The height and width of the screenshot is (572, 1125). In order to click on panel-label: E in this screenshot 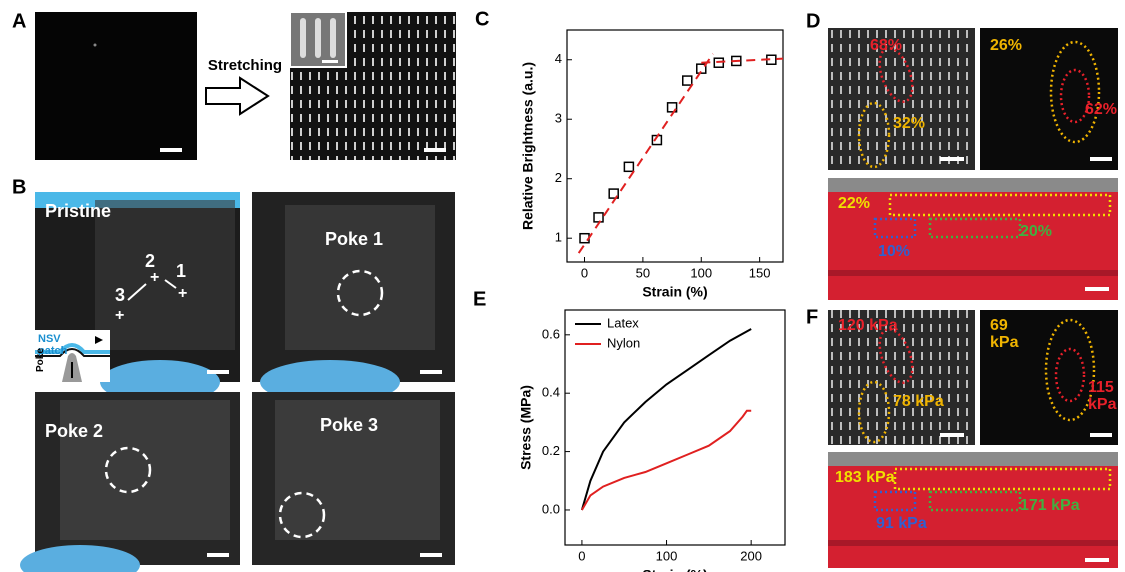, I will do `click(479, 299)`.